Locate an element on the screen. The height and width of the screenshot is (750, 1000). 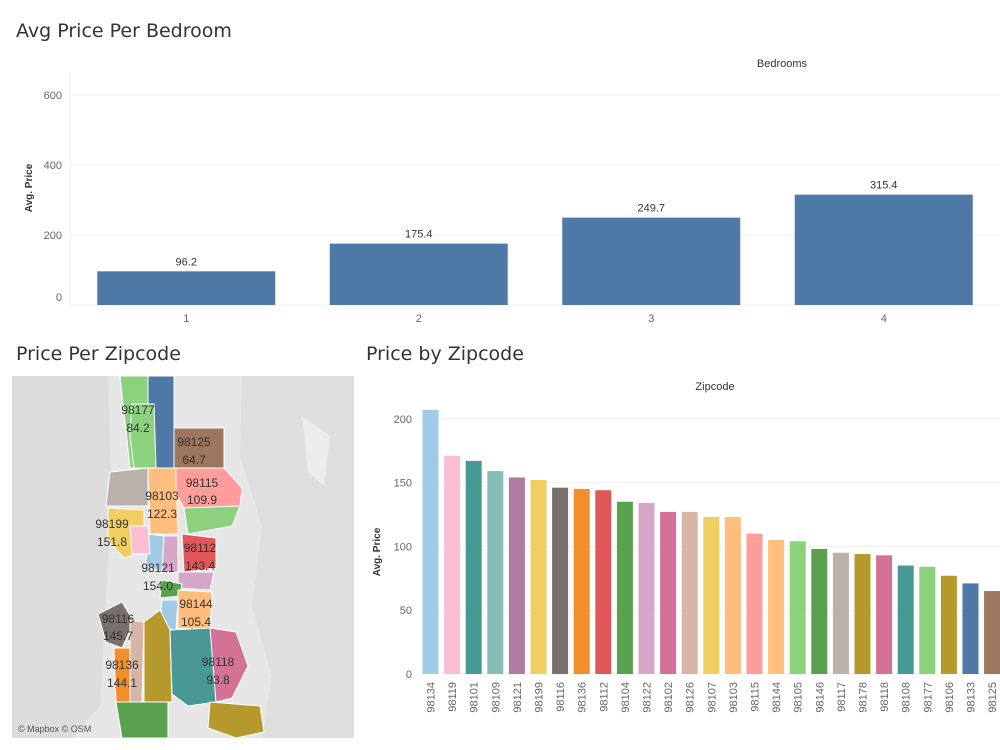
map-label-zip: 98103 is located at coordinates (162, 496).